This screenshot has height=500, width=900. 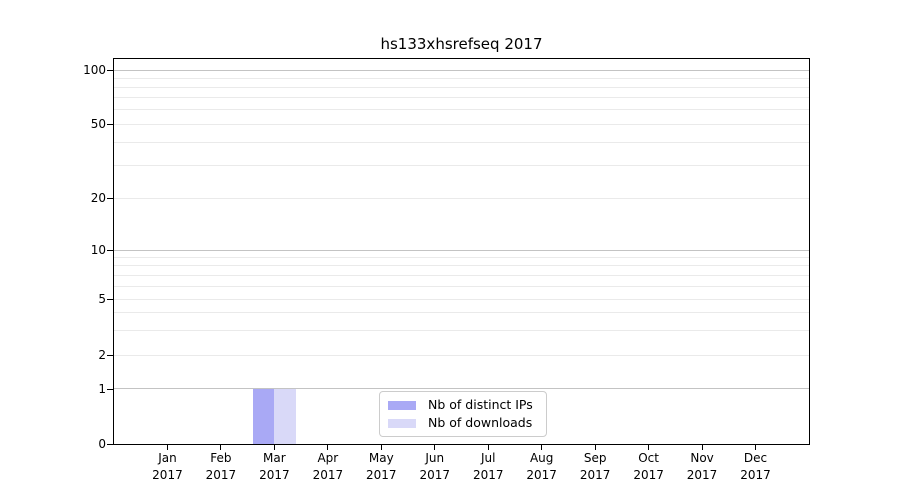 What do you see at coordinates (461, 44) in the screenshot?
I see `chart-title: hs133xhsrefseq 2017` at bounding box center [461, 44].